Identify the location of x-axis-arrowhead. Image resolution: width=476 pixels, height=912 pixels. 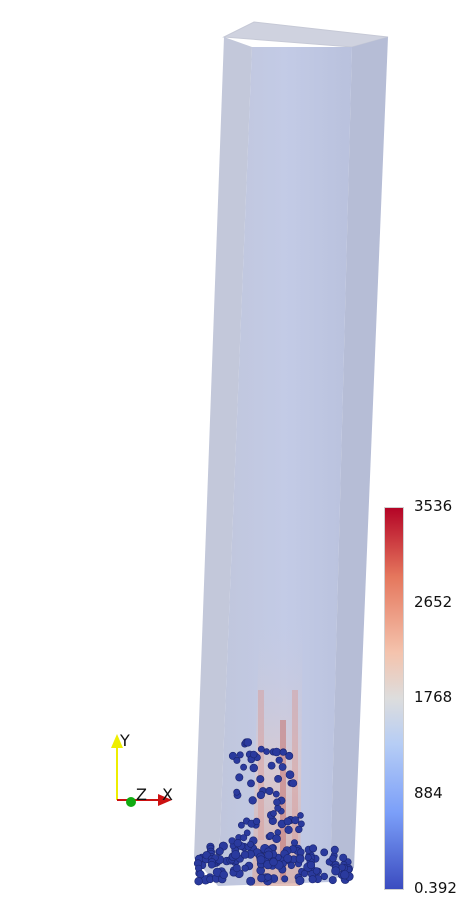
(165, 800).